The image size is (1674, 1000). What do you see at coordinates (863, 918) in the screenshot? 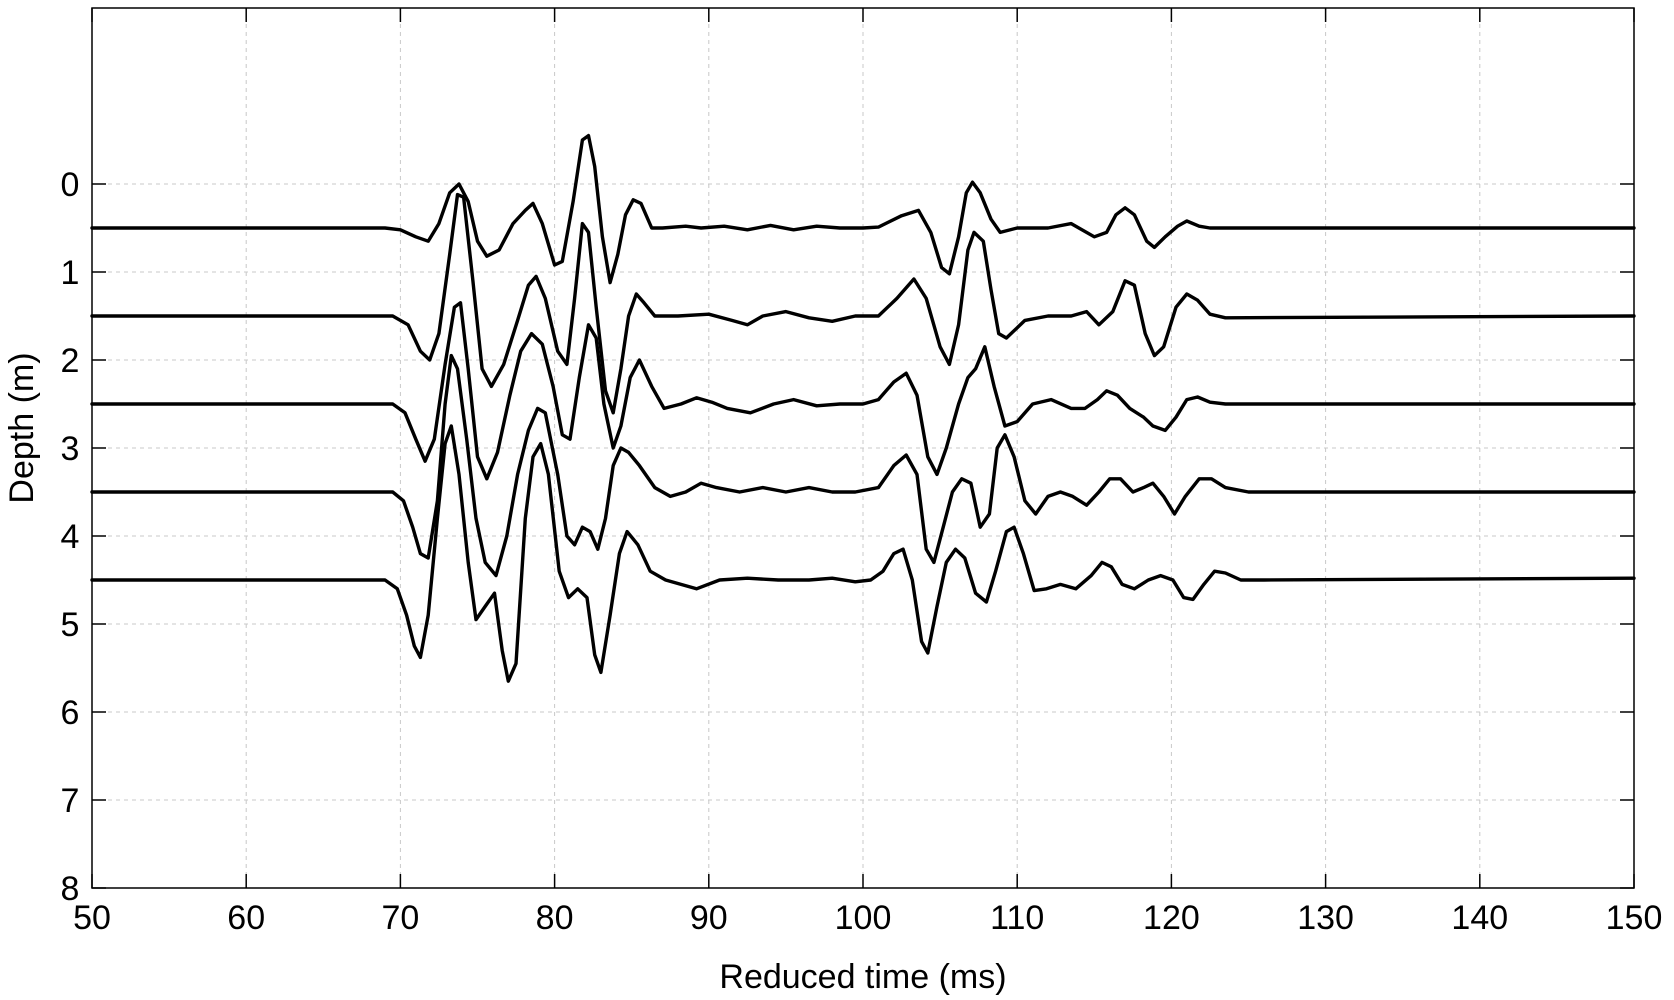
I see `x-tick-label: 100` at bounding box center [863, 918].